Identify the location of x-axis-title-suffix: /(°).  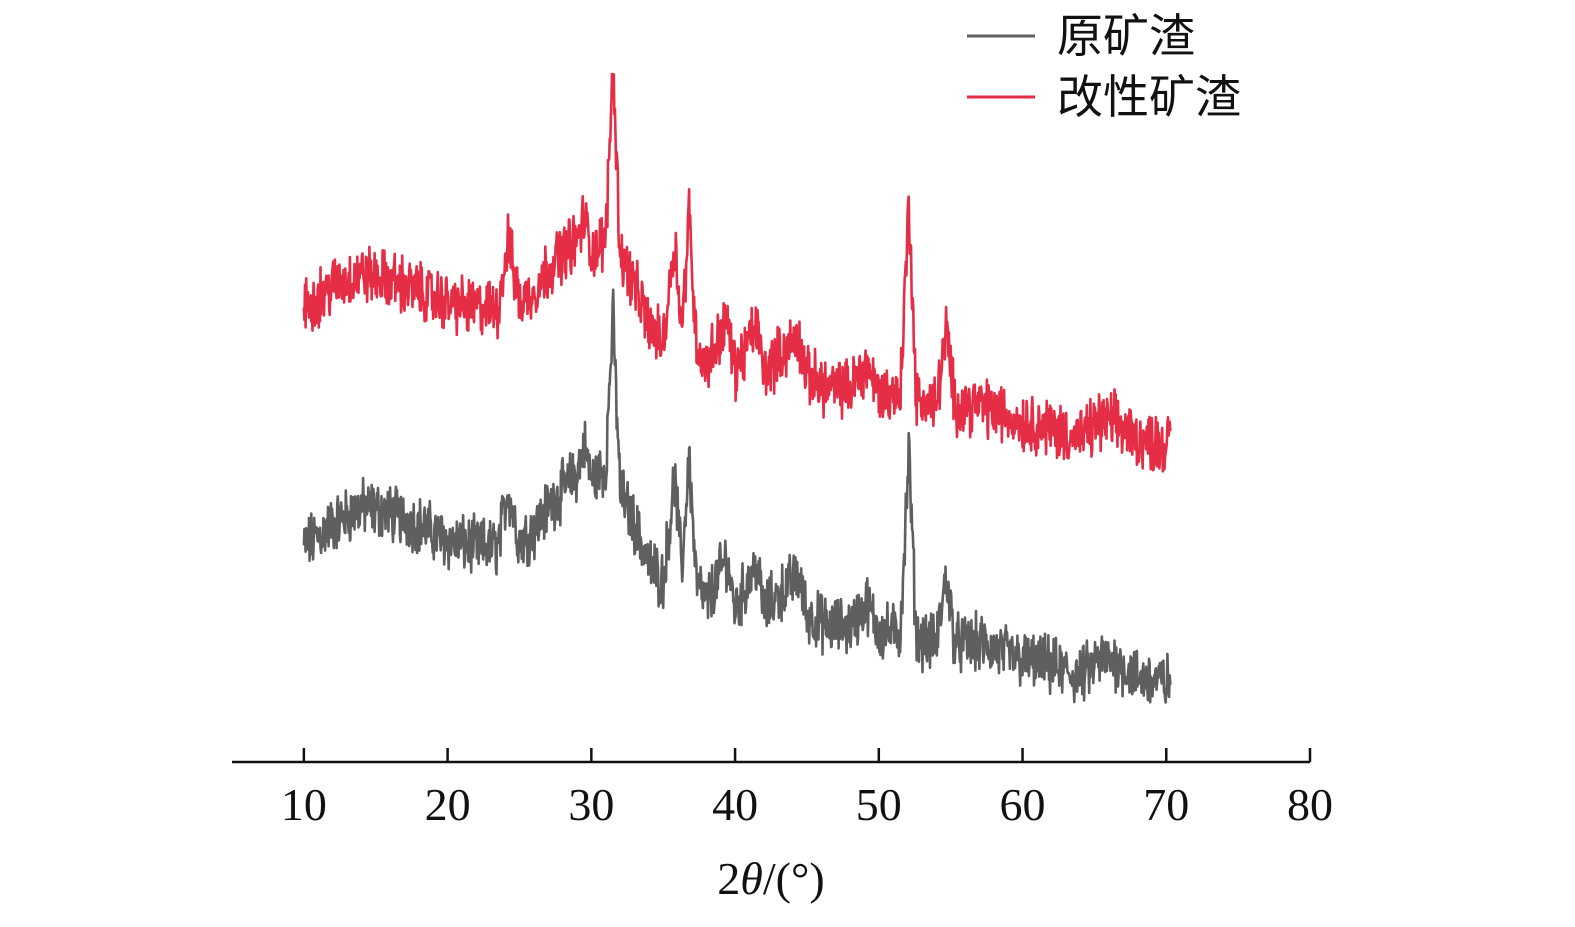
(794, 878).